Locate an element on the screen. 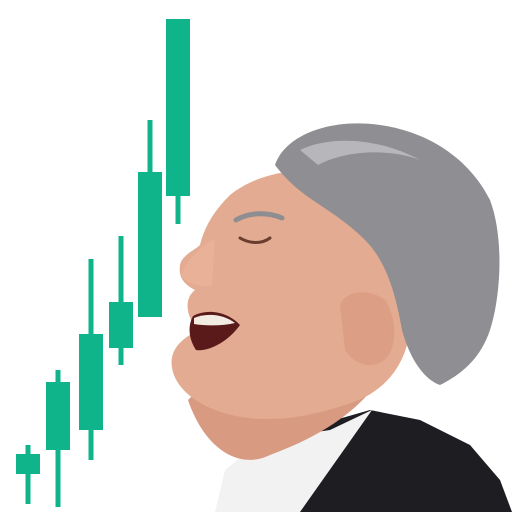 Image resolution: width=512 pixels, height=512 pixels. shirt-collar is located at coordinates (293, 461).